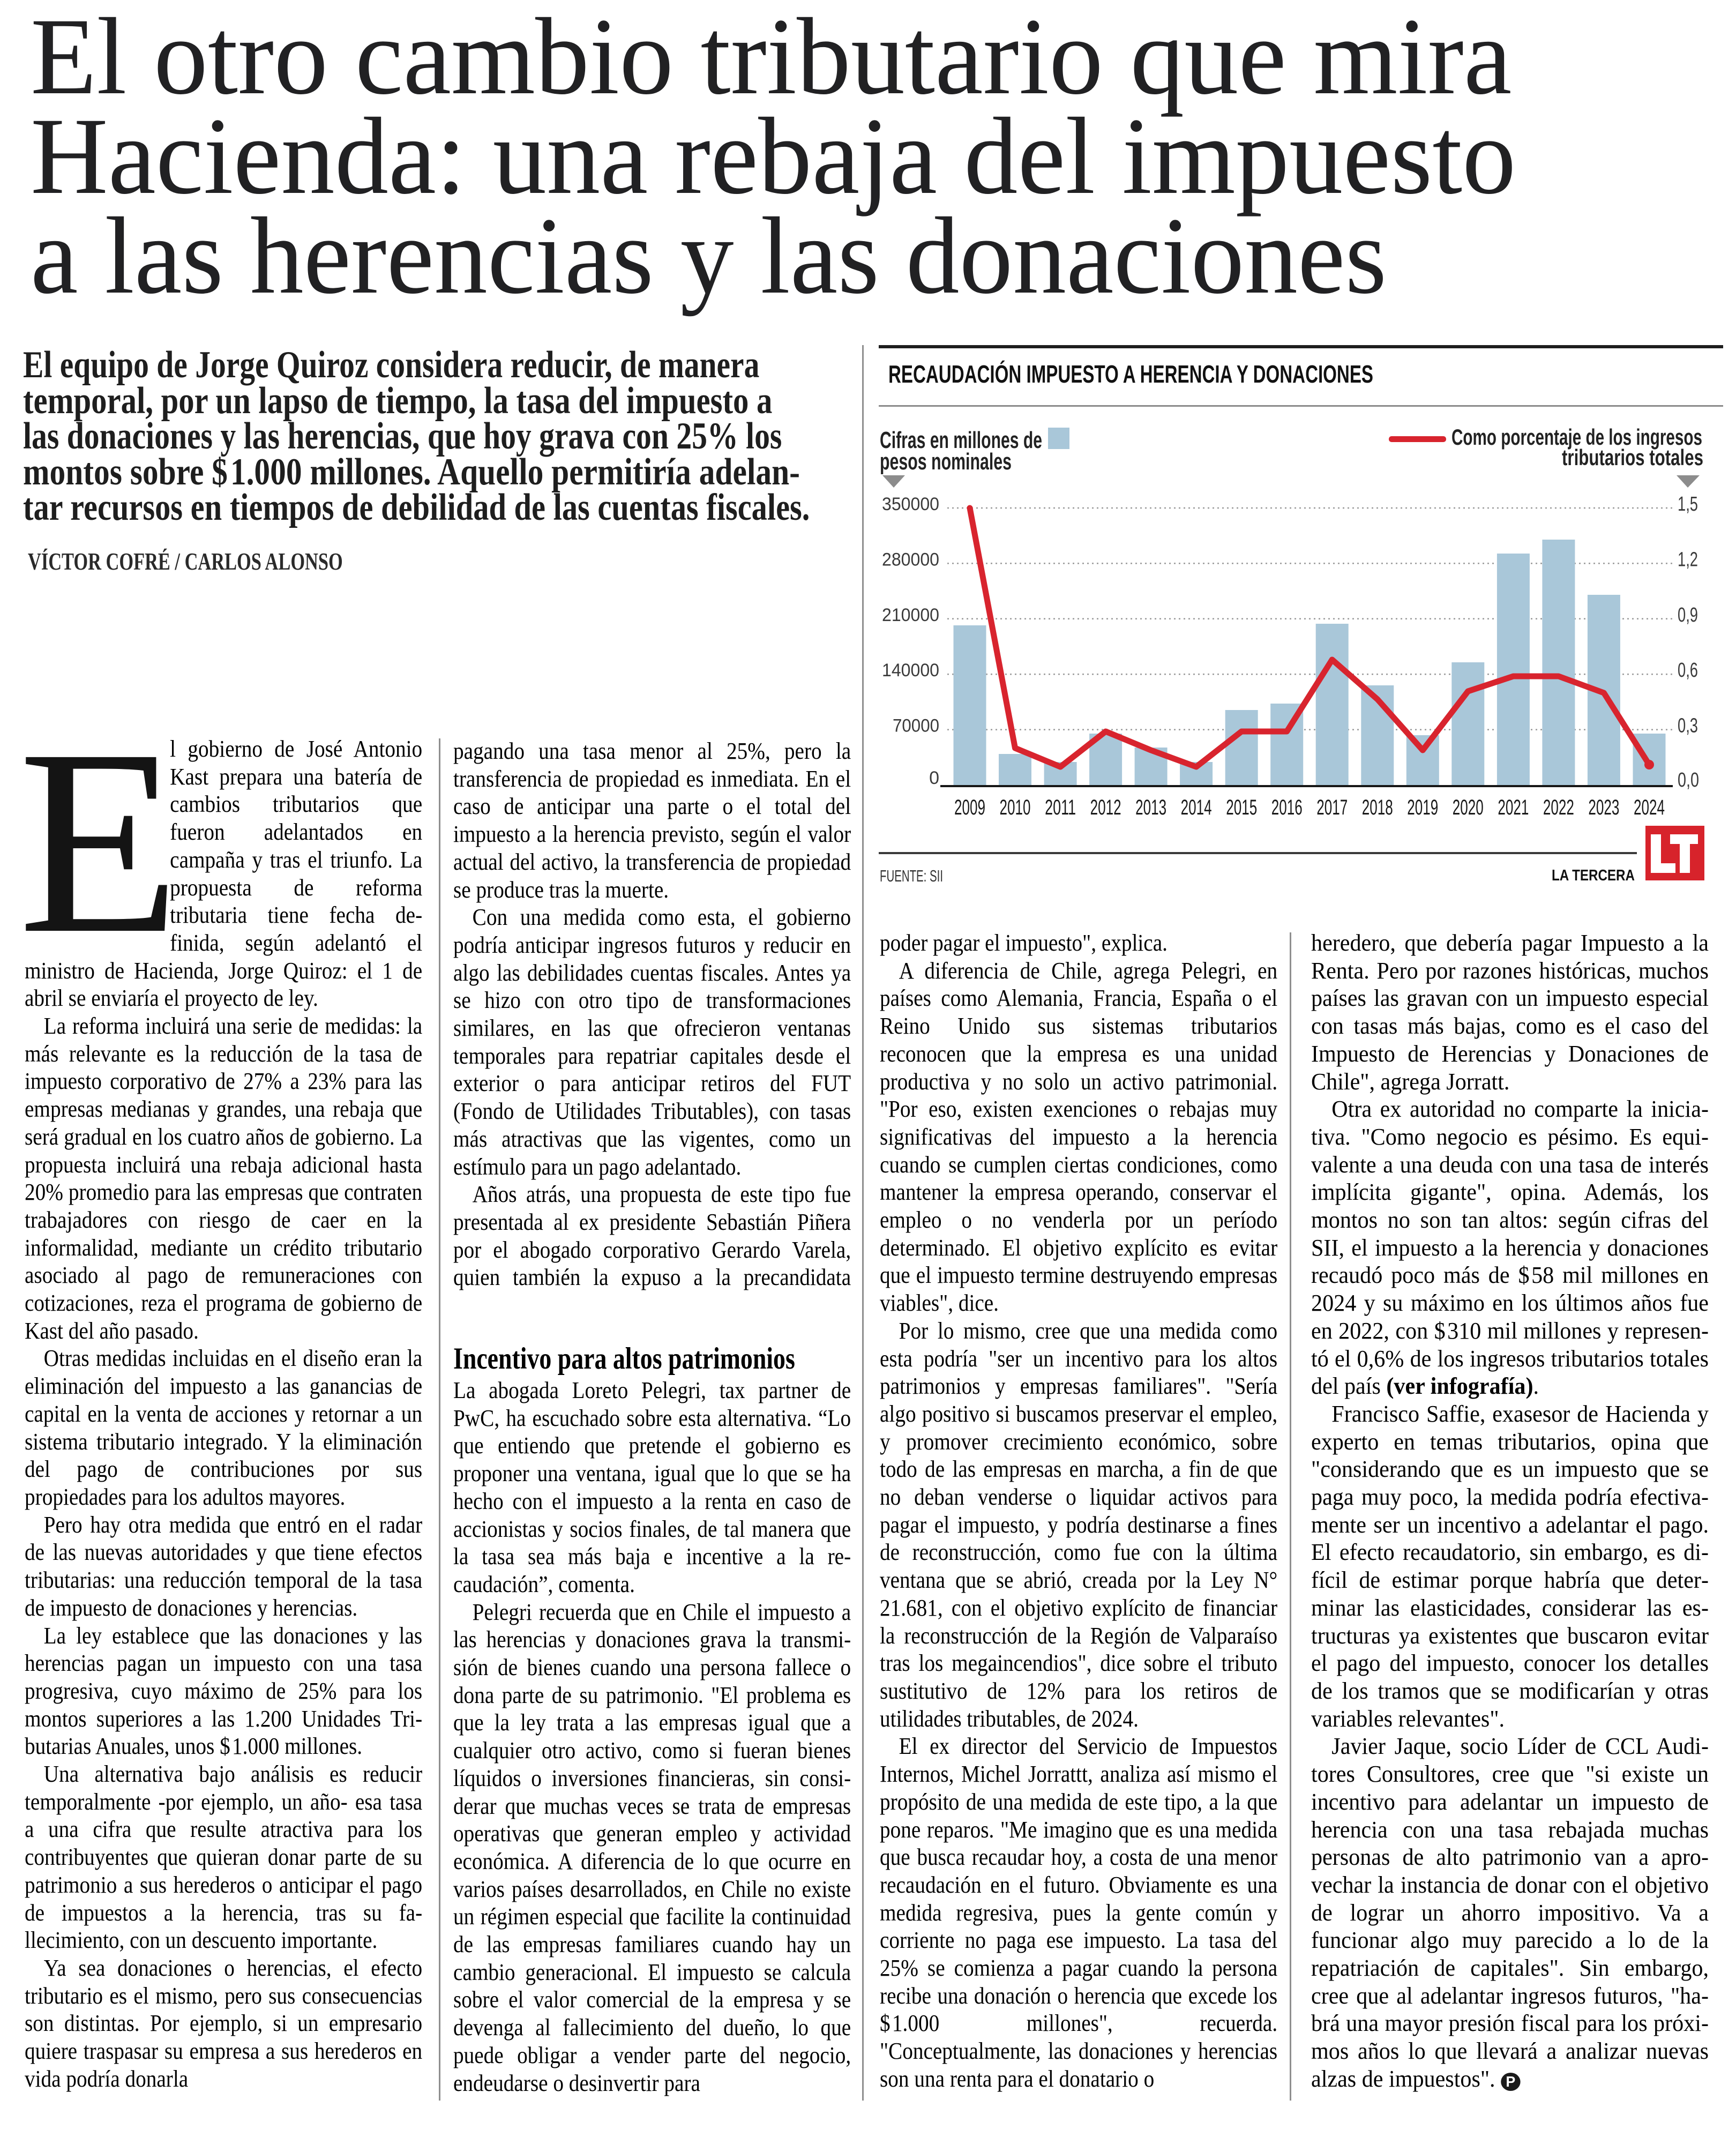 The height and width of the screenshot is (2137, 1736). I want to click on svg-text: 2022, so click(1558, 808).